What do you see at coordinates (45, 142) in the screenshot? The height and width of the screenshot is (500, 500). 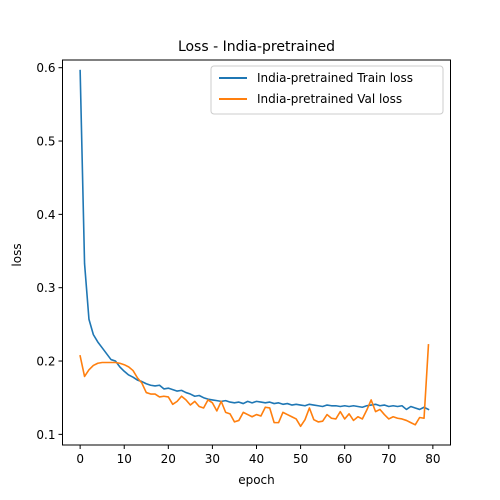 I see `y-tick-label: 0.5` at bounding box center [45, 142].